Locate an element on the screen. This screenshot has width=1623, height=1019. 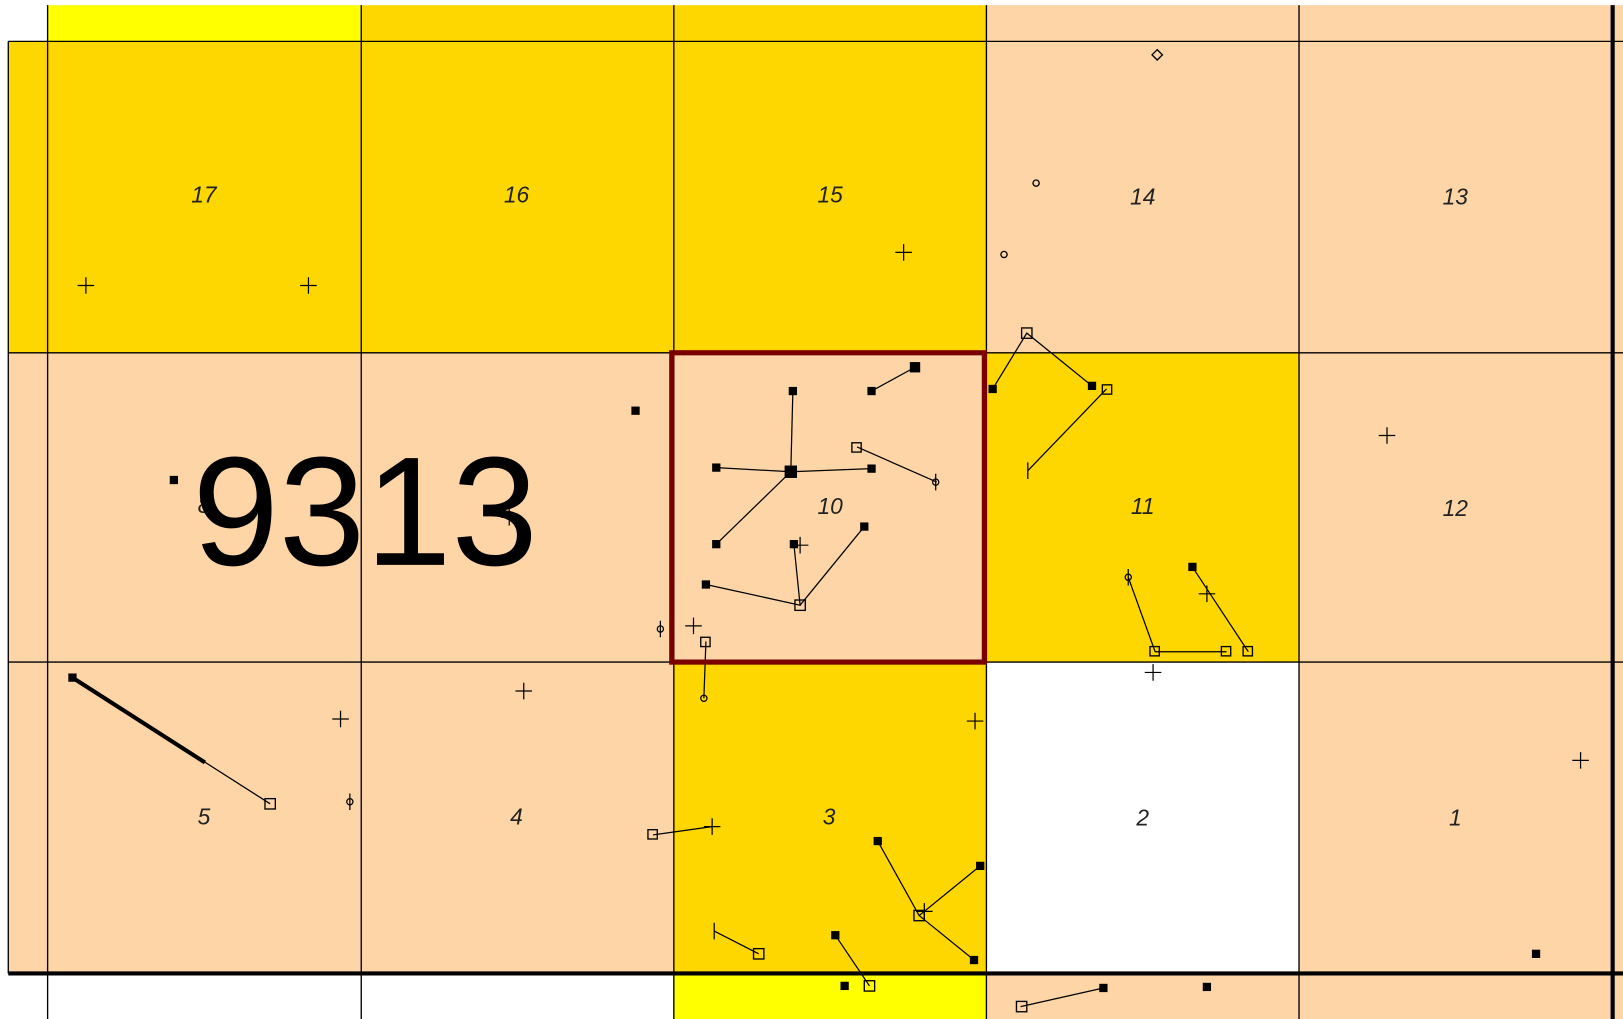
section-label: 1 is located at coordinates (1455, 817).